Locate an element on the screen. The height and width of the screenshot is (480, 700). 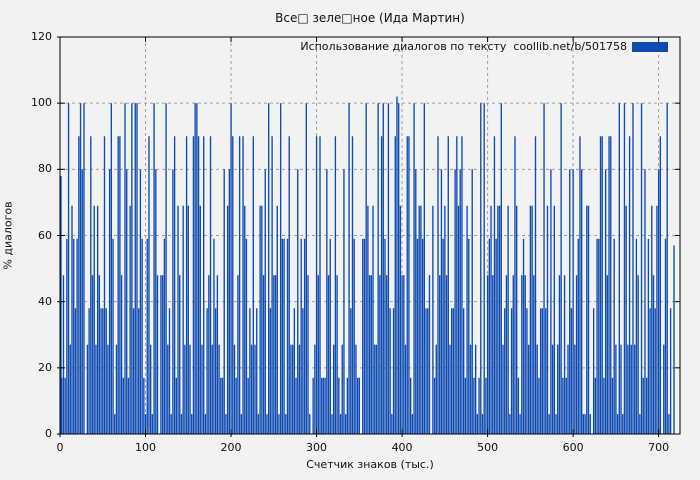
x-tick-label: 500 is located at coordinates (488, 447).